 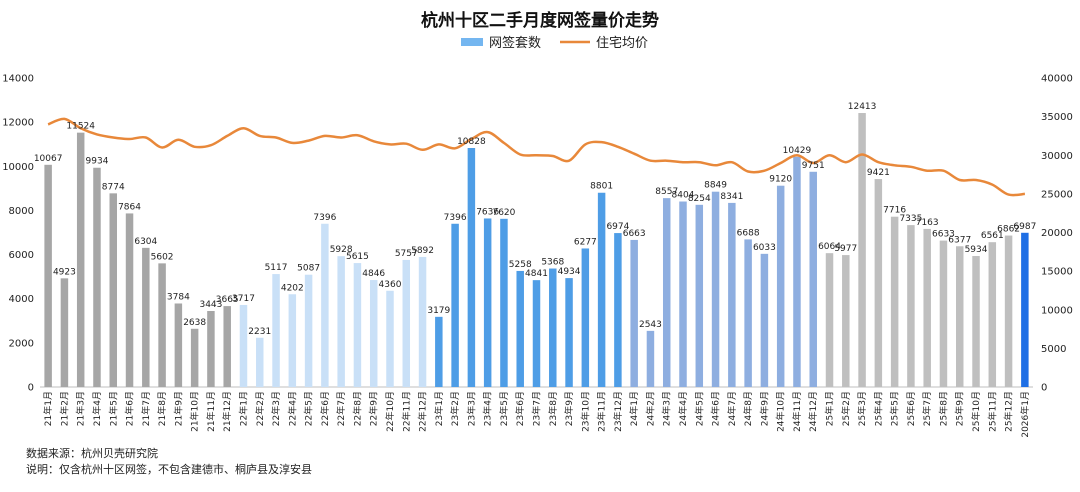 I want to click on bar-value-label: 9120, so click(x=780, y=180).